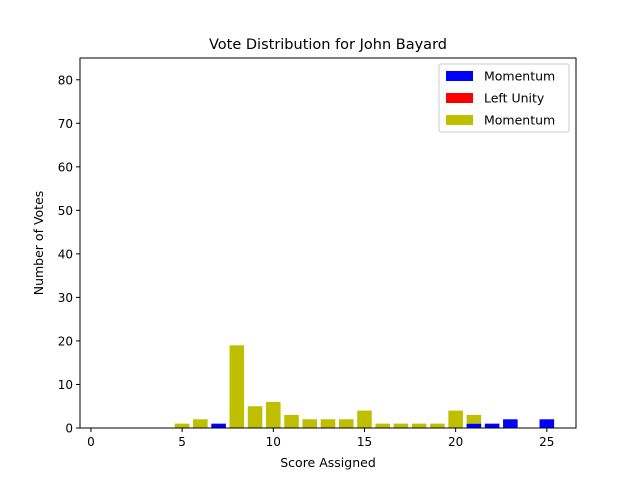 This screenshot has height=480, width=640. What do you see at coordinates (65, 211) in the screenshot?
I see `y-tick-label: 50` at bounding box center [65, 211].